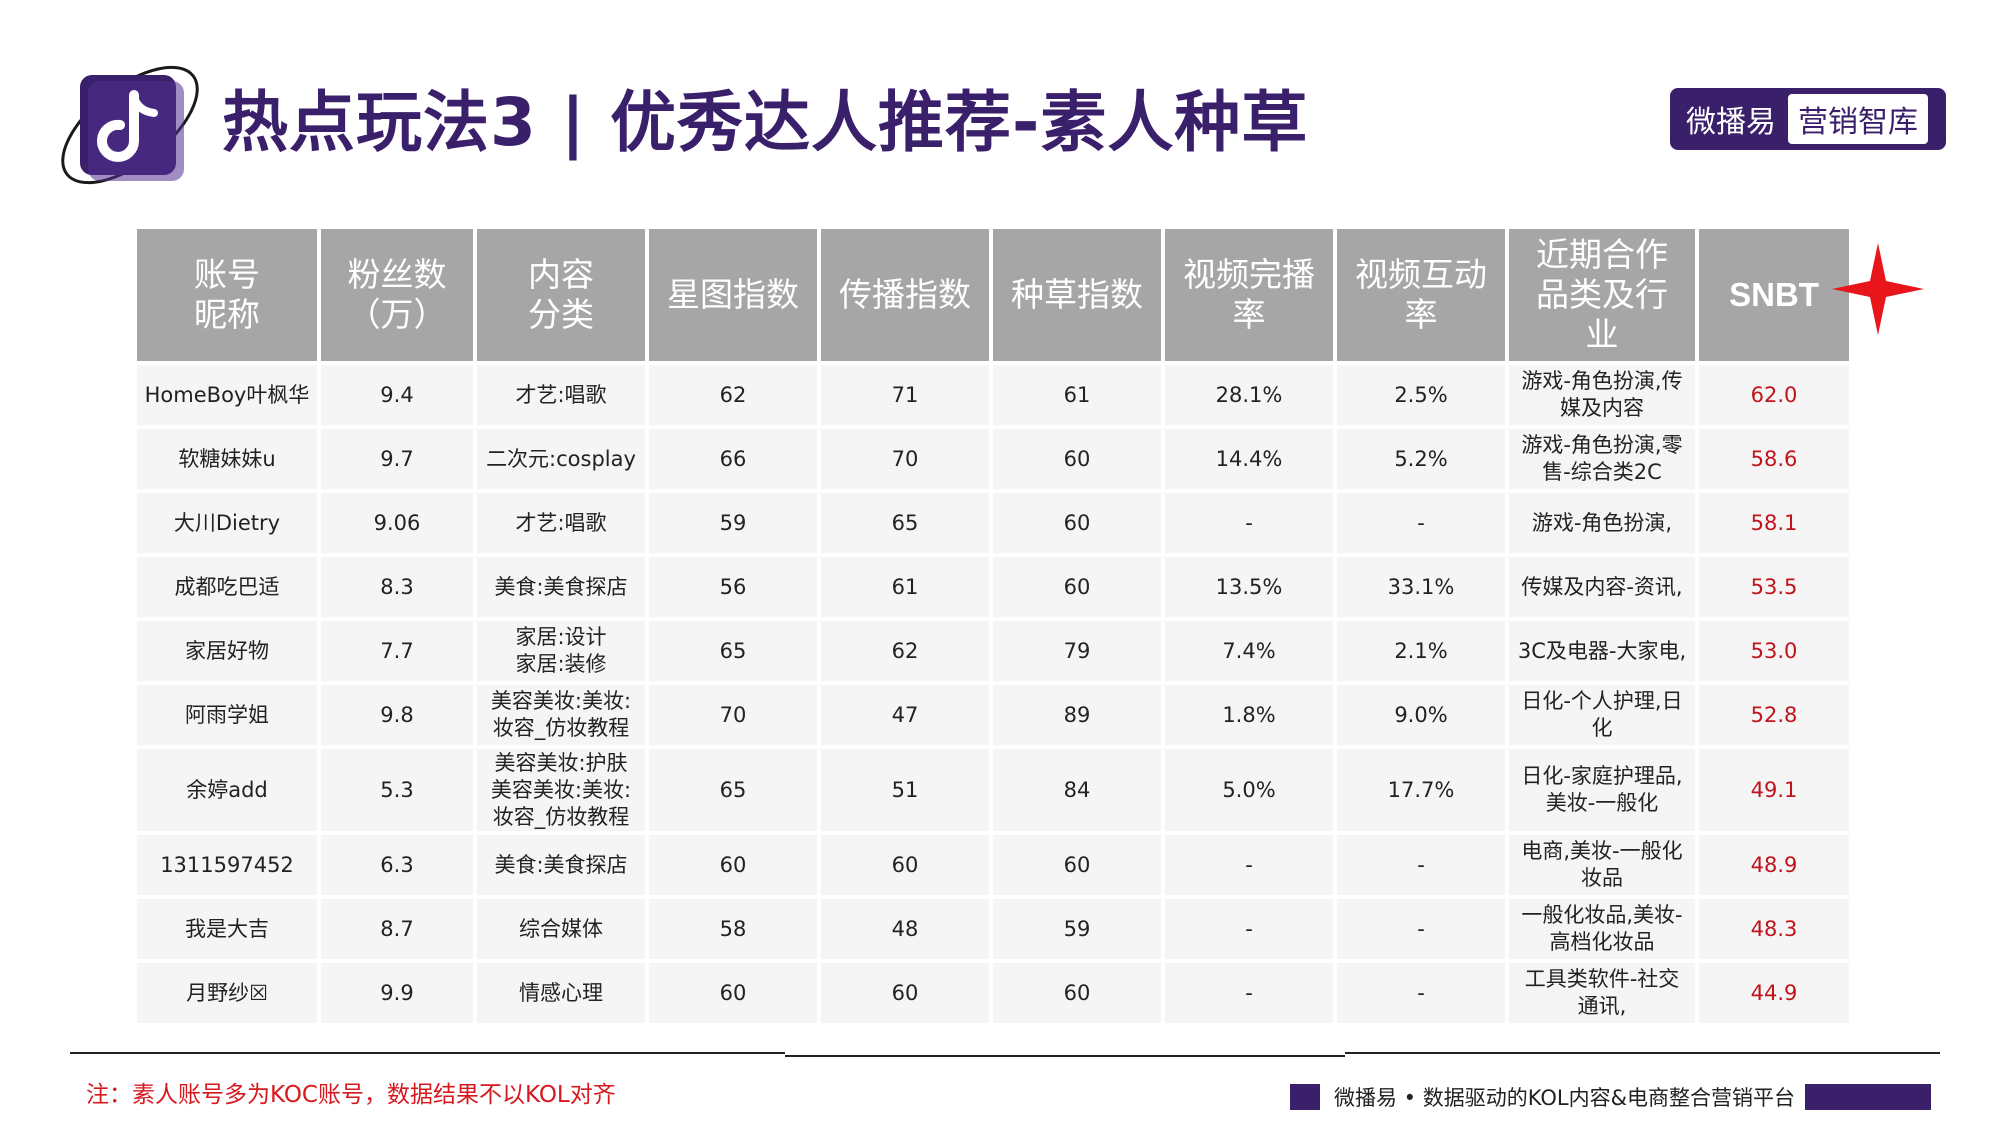 This screenshot has width=2000, height=1125. Describe the element at coordinates (1249, 585) in the screenshot. I see `cell-completion: 13.5%` at that location.